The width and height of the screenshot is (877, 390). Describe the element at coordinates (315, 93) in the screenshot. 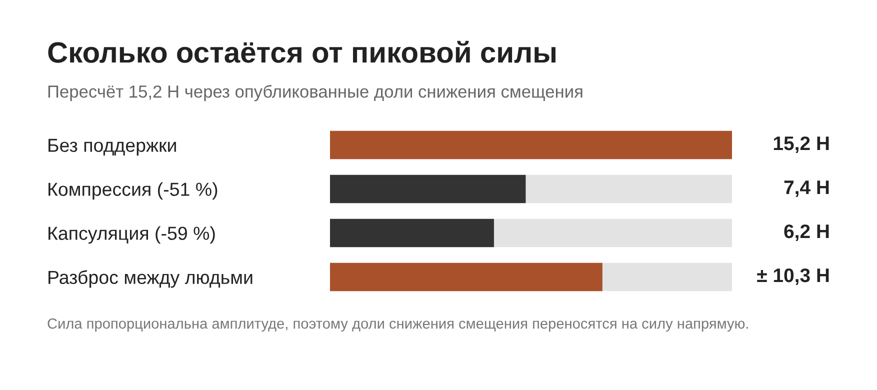

I see `chart-subtitle: Пересчёт 15,2 Н через опубликованные доли снижения смещения` at that location.